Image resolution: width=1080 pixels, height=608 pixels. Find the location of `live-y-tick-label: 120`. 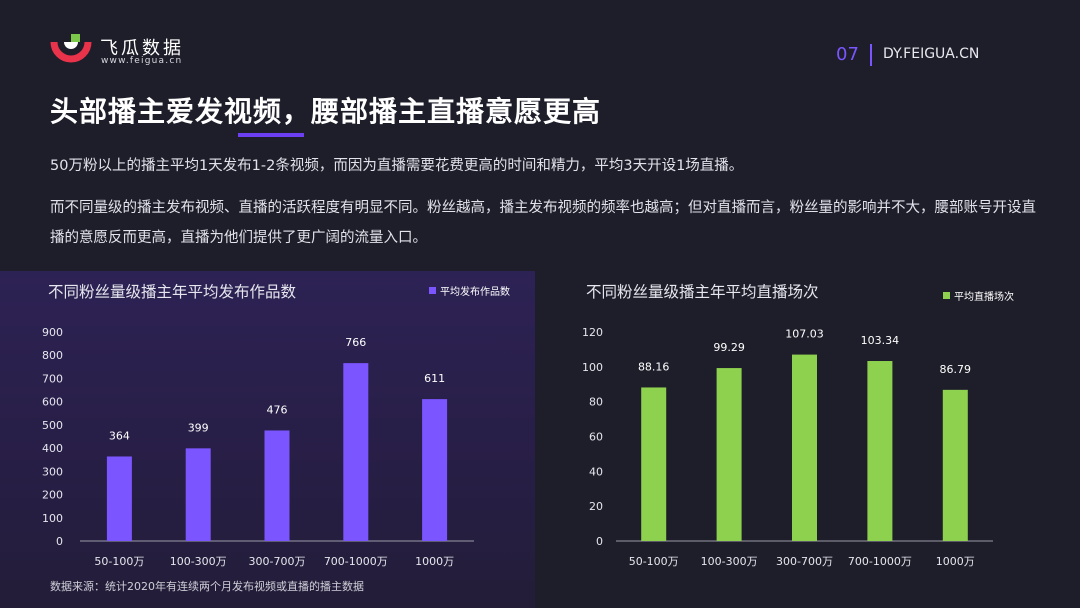

live-y-tick-label: 120 is located at coordinates (592, 332).